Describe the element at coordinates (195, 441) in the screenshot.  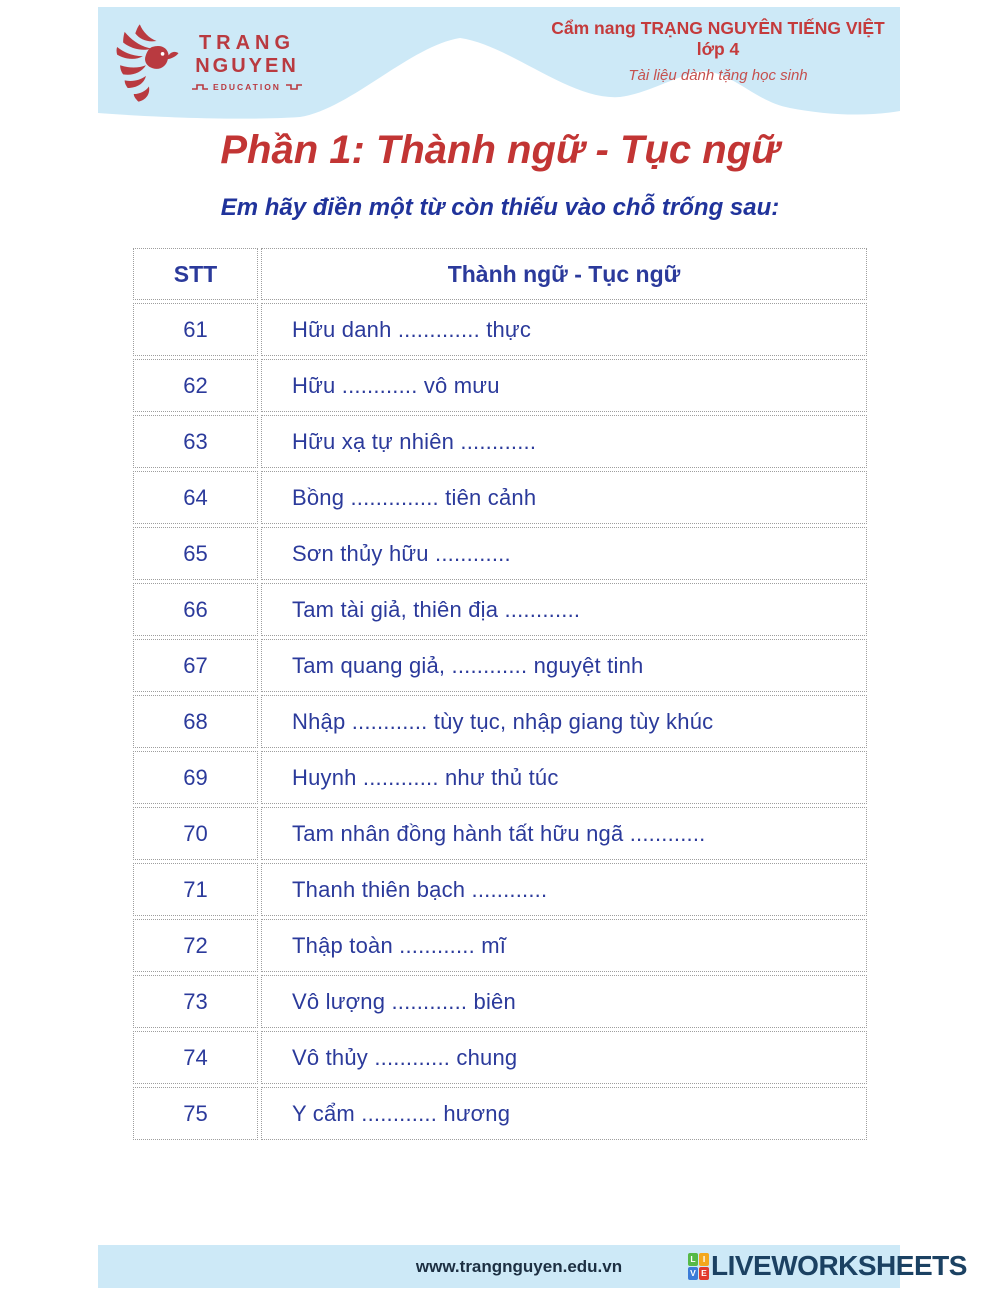
I see `row-number: 63` at that location.